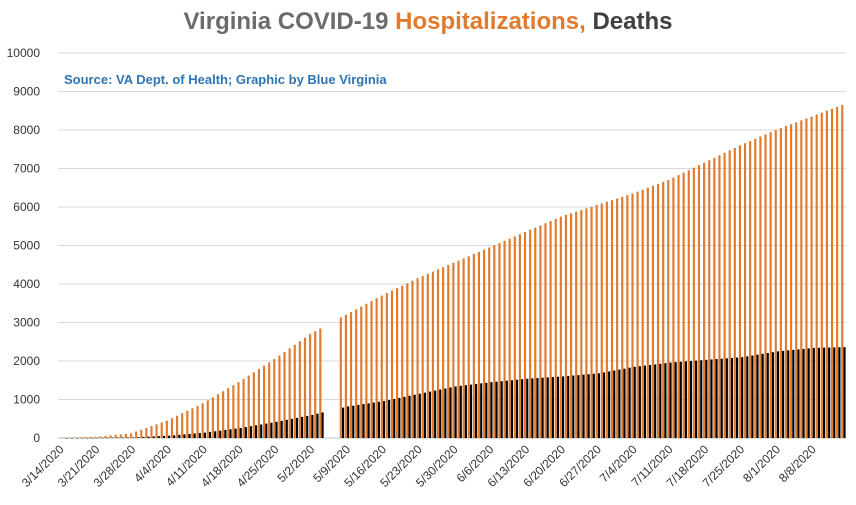  I want to click on y-tick-label: 6000, so click(26, 207).